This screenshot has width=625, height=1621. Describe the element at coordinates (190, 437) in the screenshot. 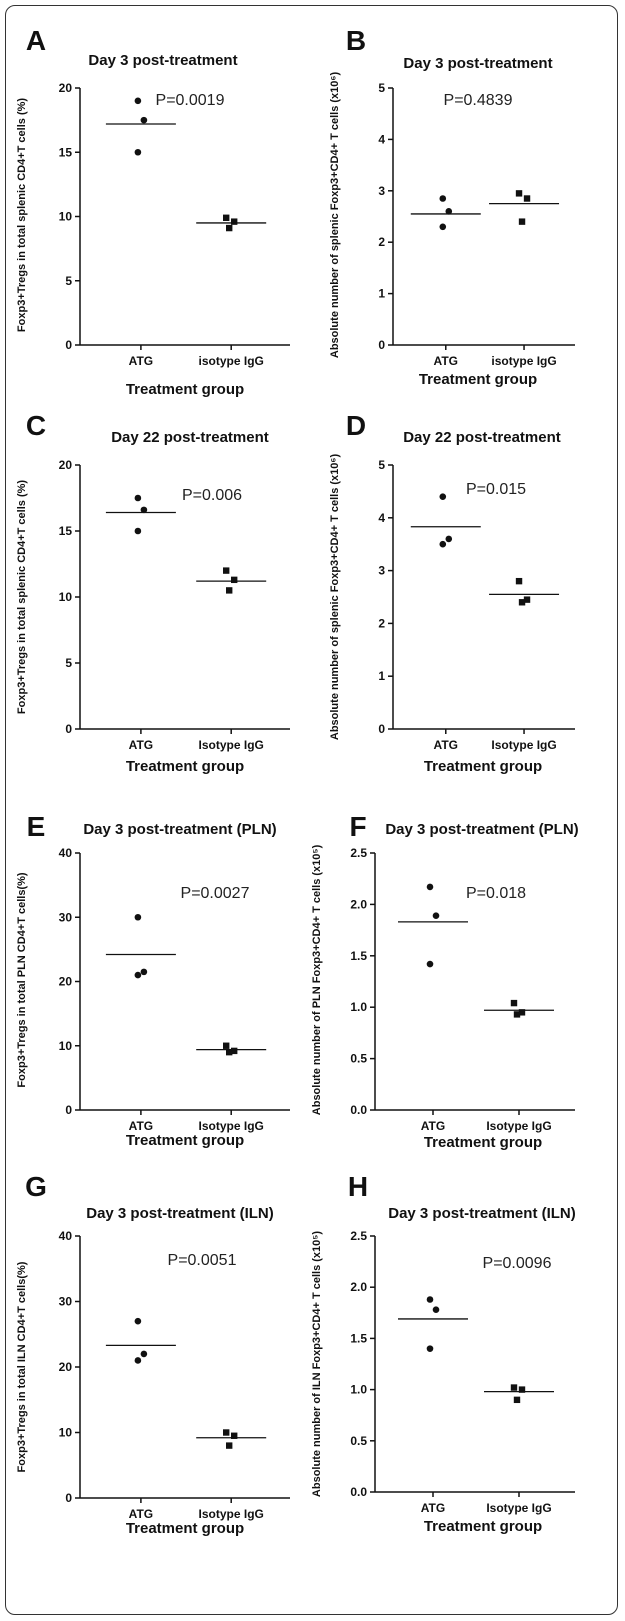

I see `panel-title: Day 22 post-treatment` at that location.